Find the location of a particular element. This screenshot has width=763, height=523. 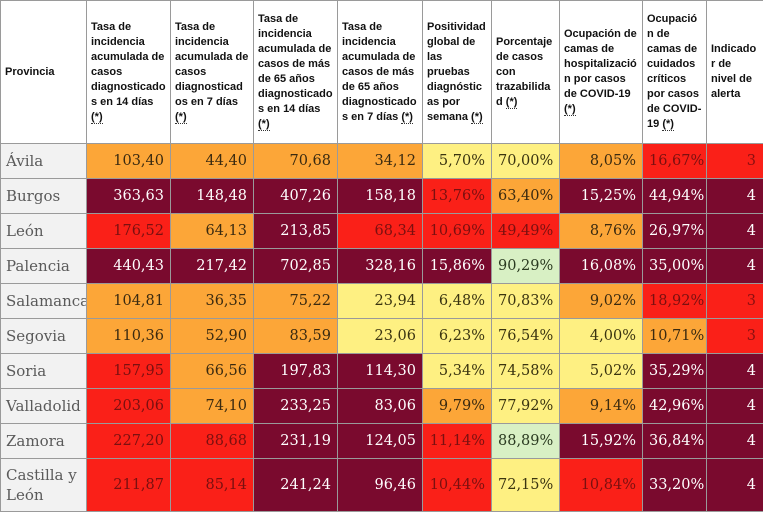

cell-incidence-65-14d: 702,85 is located at coordinates (295, 266).